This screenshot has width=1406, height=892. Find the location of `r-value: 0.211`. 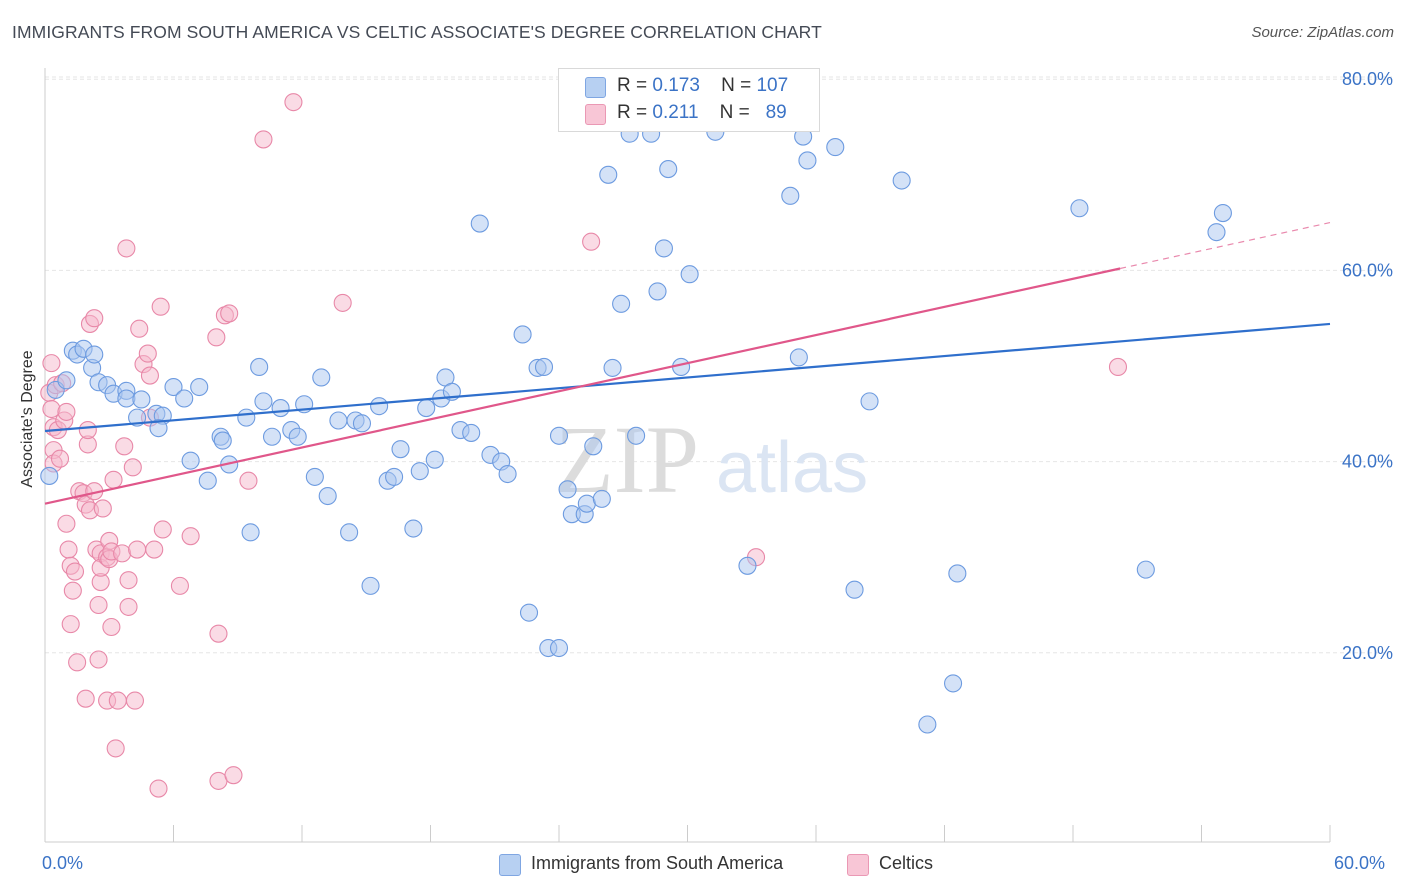

r-value: 0.211 is located at coordinates (675, 112).